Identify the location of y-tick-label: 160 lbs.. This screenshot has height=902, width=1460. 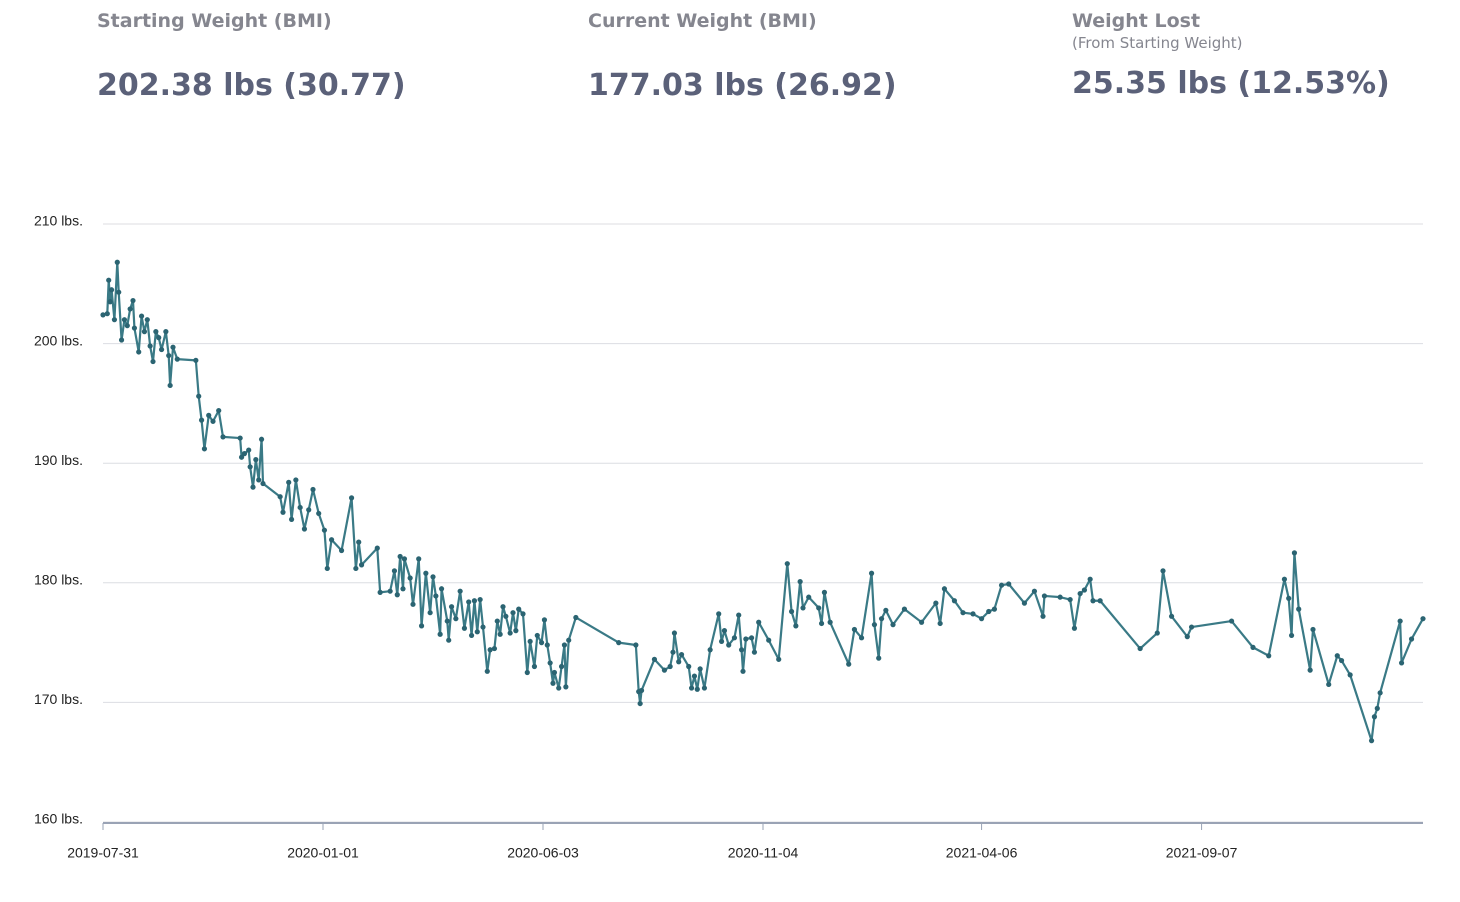
(58, 819).